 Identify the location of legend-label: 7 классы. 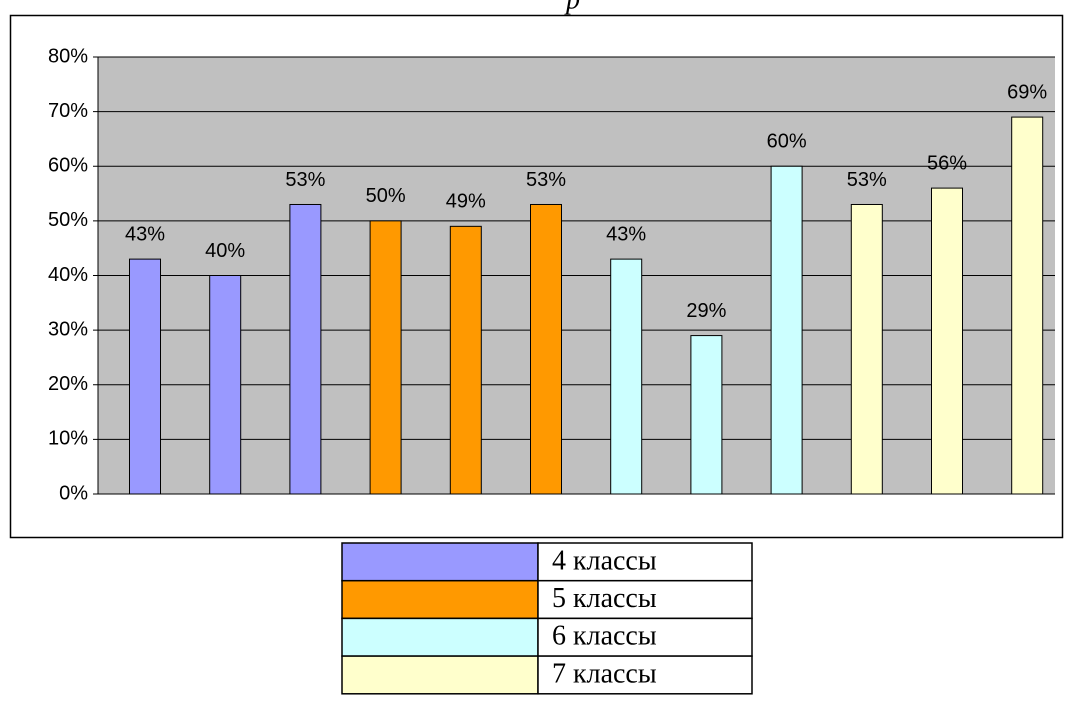
(604, 673).